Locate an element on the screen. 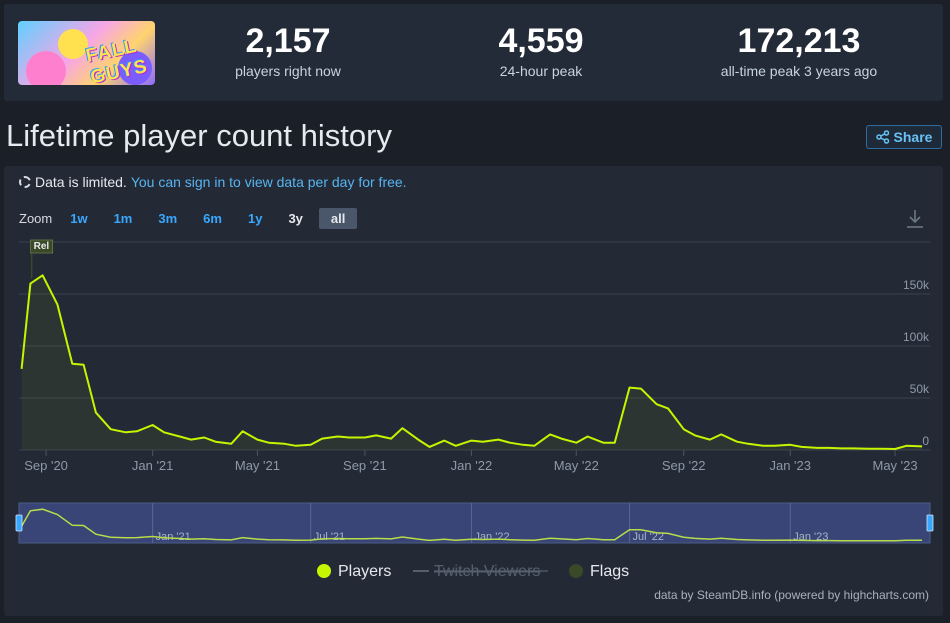 This screenshot has width=950, height=623. x-tick-label: May '22 is located at coordinates (576, 465).